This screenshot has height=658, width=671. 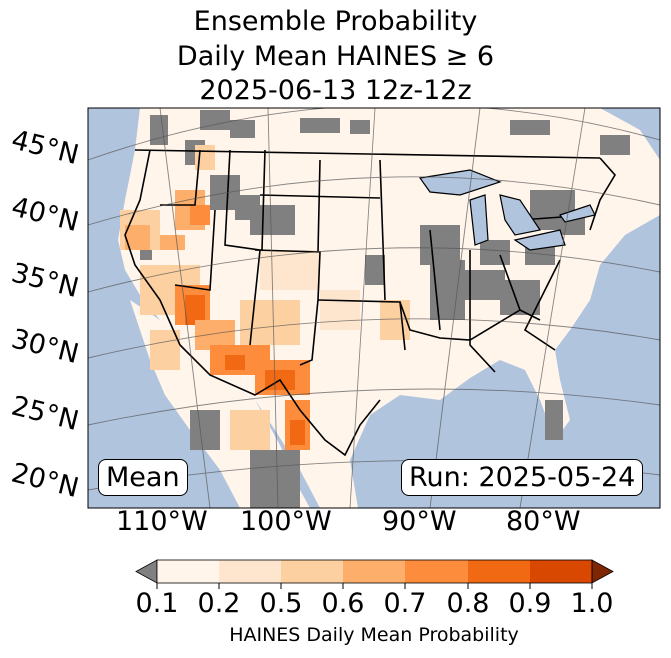 I want to click on colorbar-tick-1: 0.1, so click(x=157, y=603).